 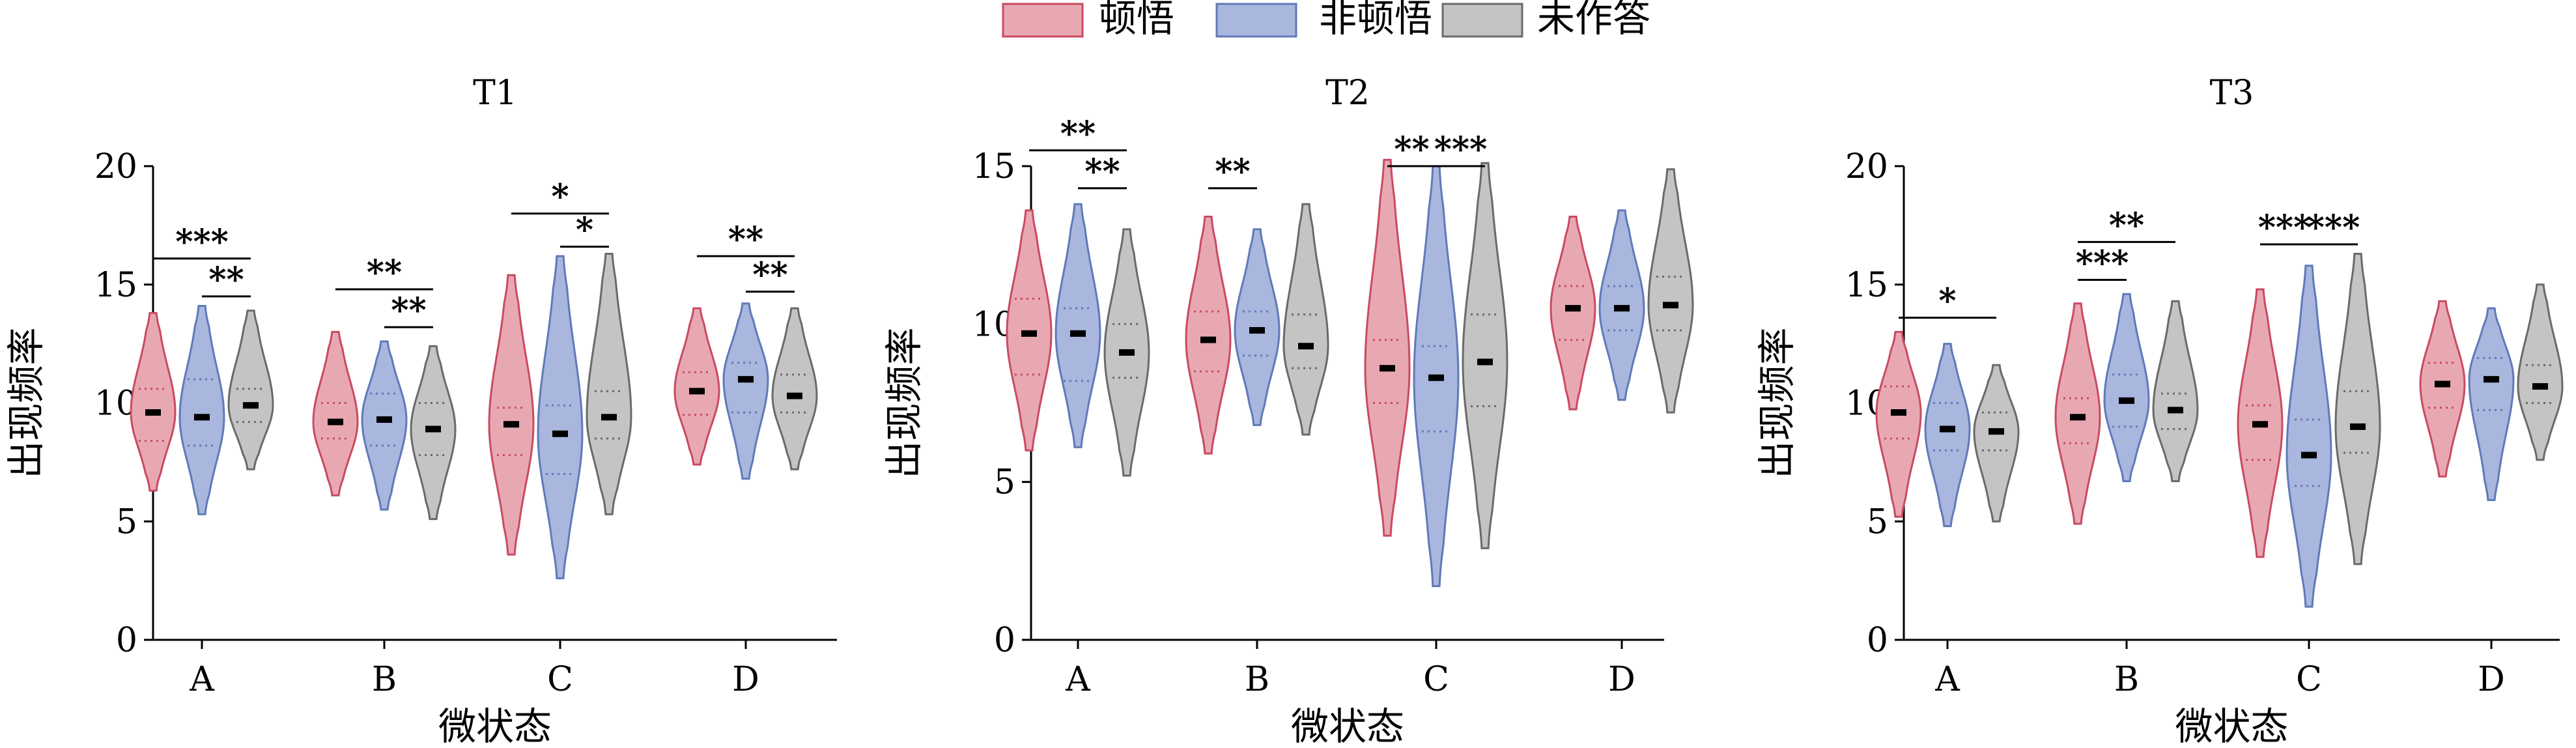 I want to click on violin-t2-b-s1, so click(x=1257, y=327).